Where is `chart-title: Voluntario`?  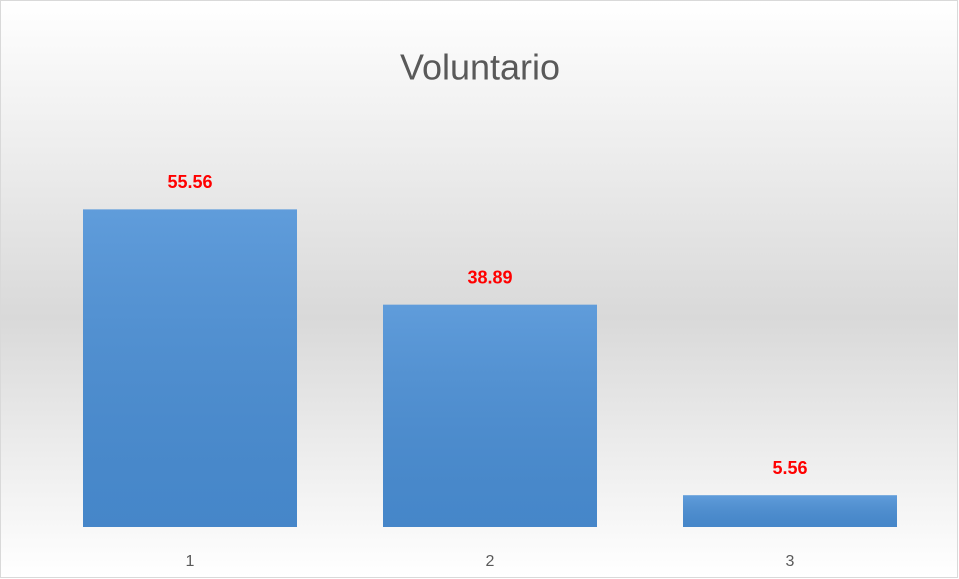
chart-title: Voluntario is located at coordinates (480, 67).